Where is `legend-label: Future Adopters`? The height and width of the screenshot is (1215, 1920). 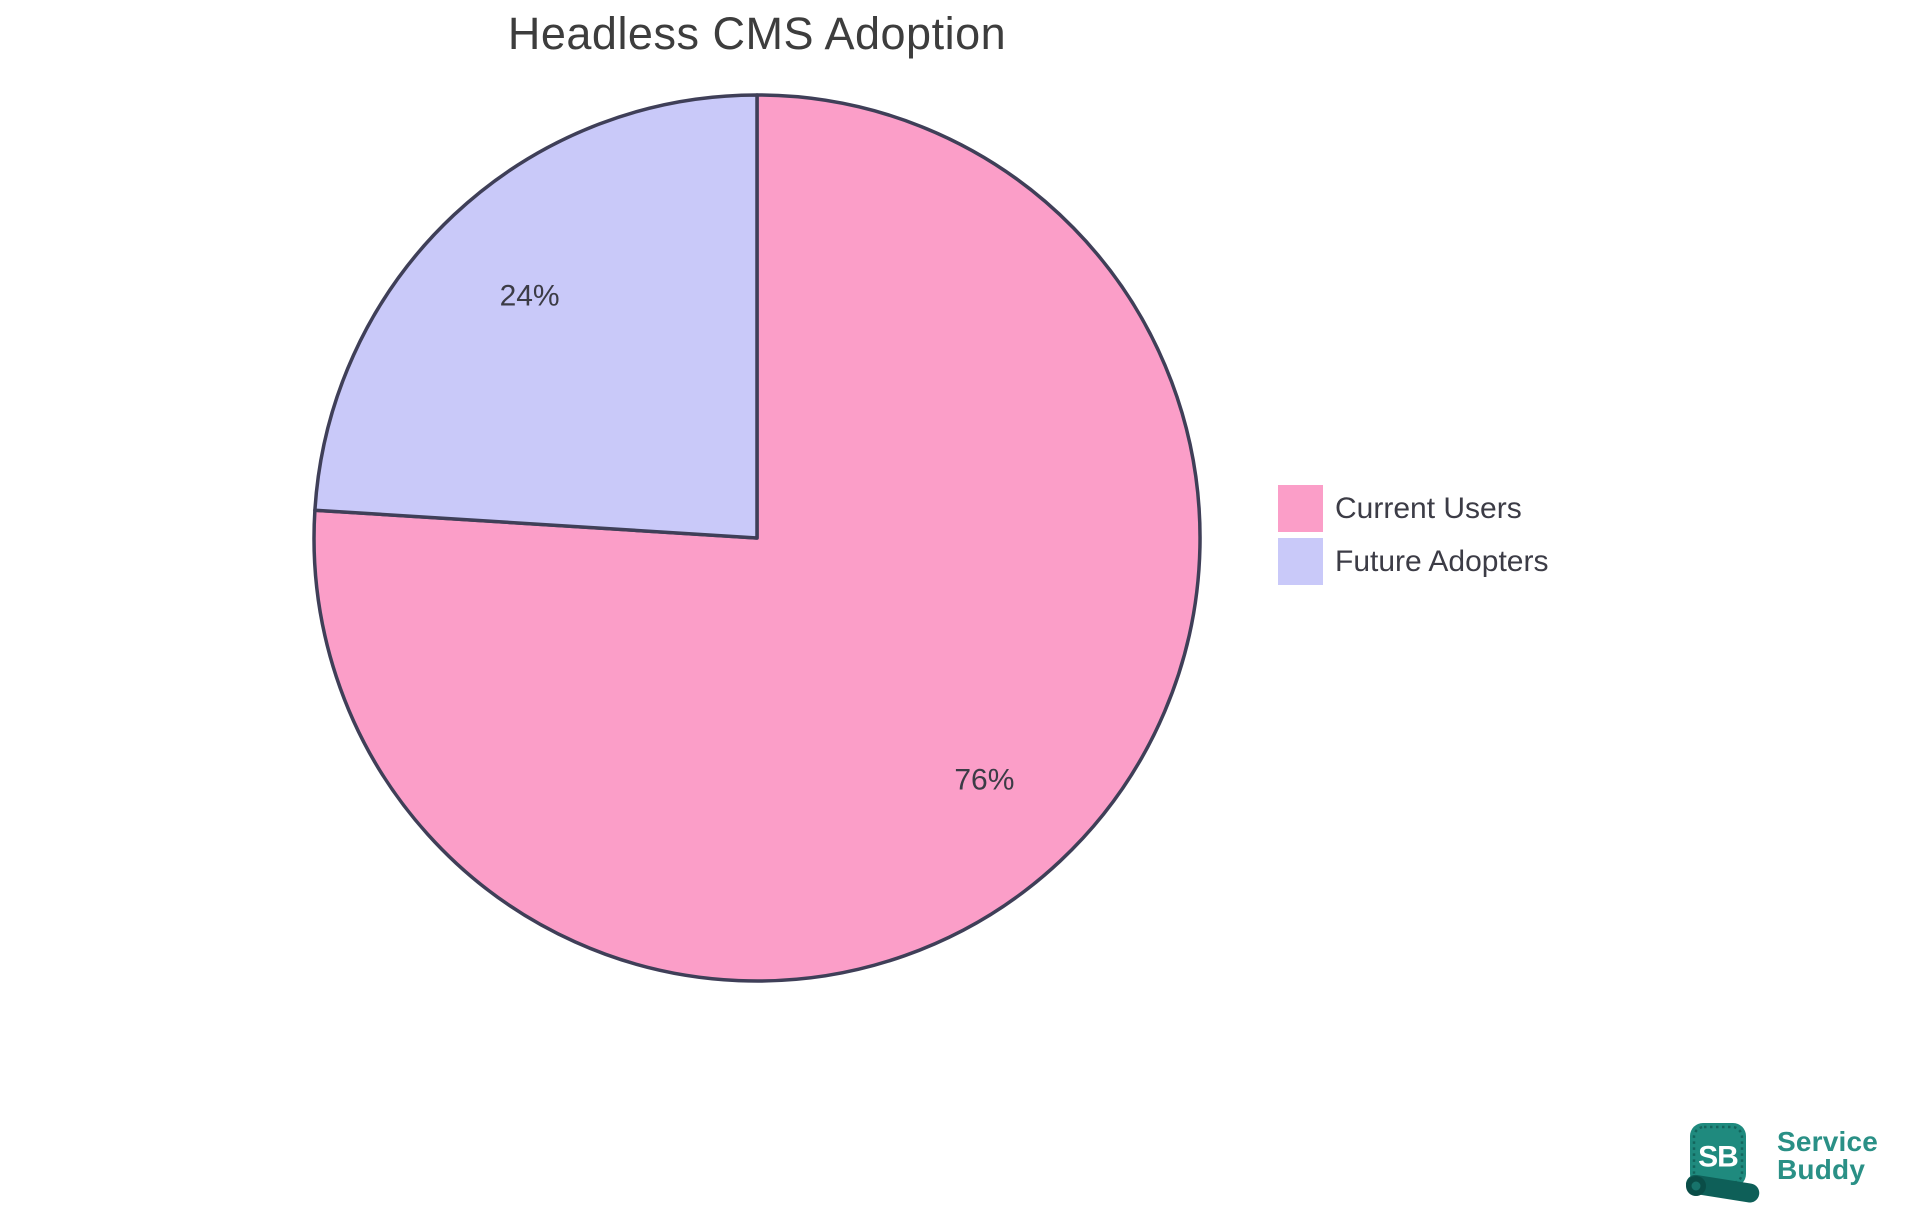 legend-label: Future Adopters is located at coordinates (1442, 561).